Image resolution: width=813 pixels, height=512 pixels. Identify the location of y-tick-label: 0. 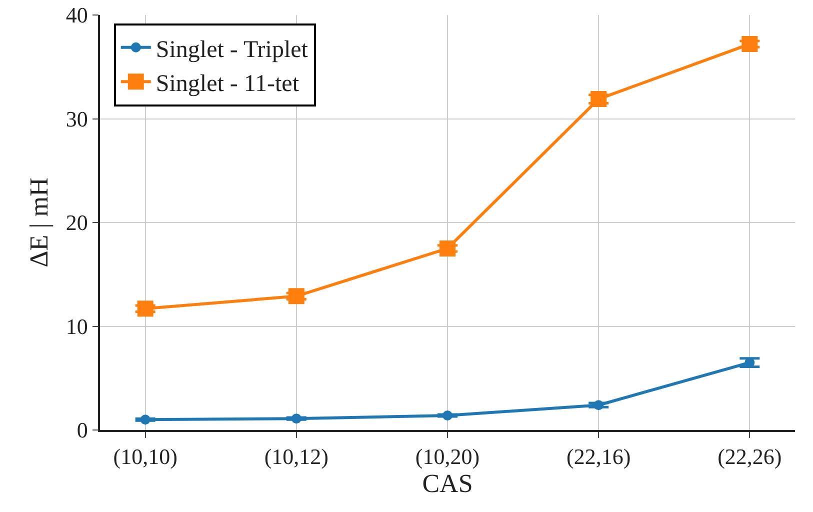
(82, 430).